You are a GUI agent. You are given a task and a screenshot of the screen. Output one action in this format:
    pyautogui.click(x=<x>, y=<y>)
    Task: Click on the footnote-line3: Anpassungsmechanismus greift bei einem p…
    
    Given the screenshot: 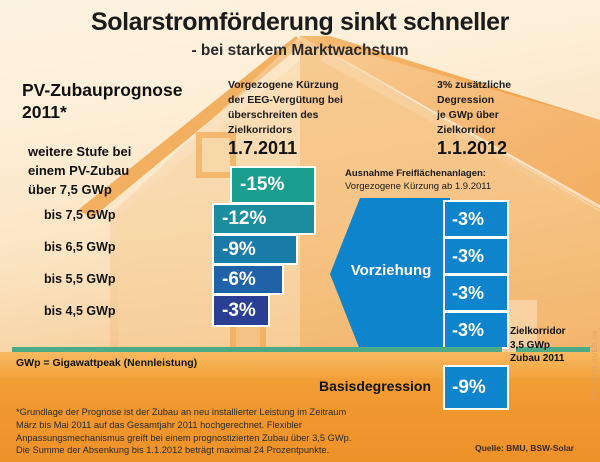 What is the action you would take?
    pyautogui.click(x=184, y=437)
    